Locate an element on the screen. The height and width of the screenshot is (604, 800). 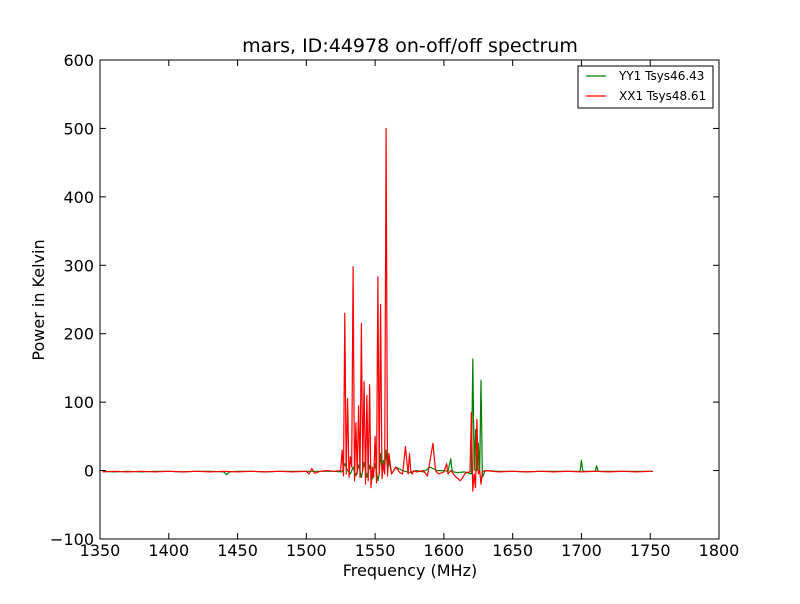
y-tick-label: −100 is located at coordinates (72, 539).